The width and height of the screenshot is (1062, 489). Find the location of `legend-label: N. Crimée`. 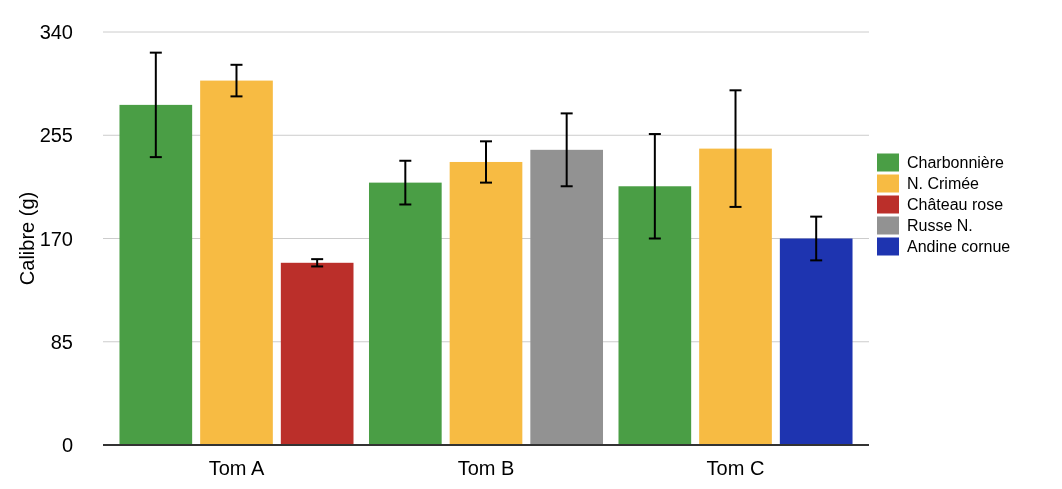

legend-label: N. Crimée is located at coordinates (943, 184).